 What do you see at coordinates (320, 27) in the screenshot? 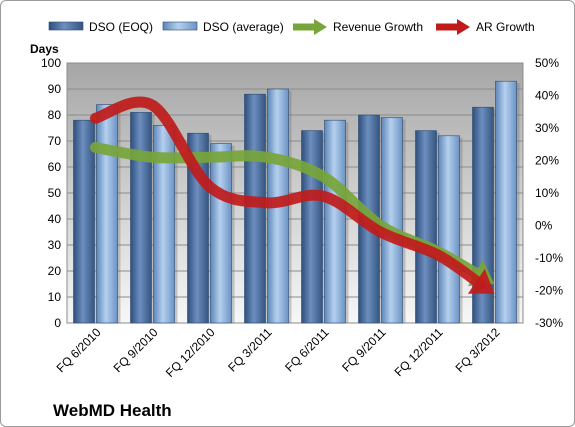
I see `legend-arrow-revenue-growth` at bounding box center [320, 27].